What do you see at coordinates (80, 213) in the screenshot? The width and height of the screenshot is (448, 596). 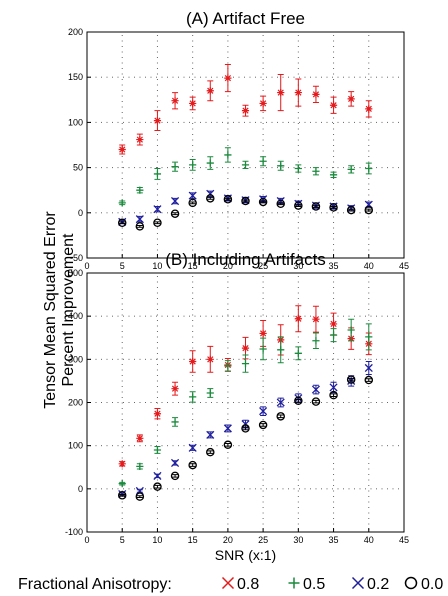 I see `panel-a-y-tick-label: 0` at bounding box center [80, 213].